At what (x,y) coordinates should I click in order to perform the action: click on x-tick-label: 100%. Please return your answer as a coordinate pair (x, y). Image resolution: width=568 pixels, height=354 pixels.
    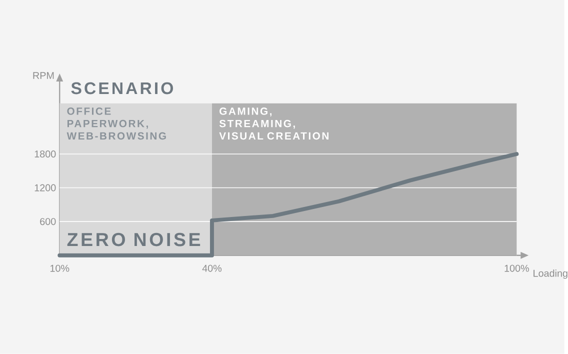
    Looking at the image, I should click on (516, 268).